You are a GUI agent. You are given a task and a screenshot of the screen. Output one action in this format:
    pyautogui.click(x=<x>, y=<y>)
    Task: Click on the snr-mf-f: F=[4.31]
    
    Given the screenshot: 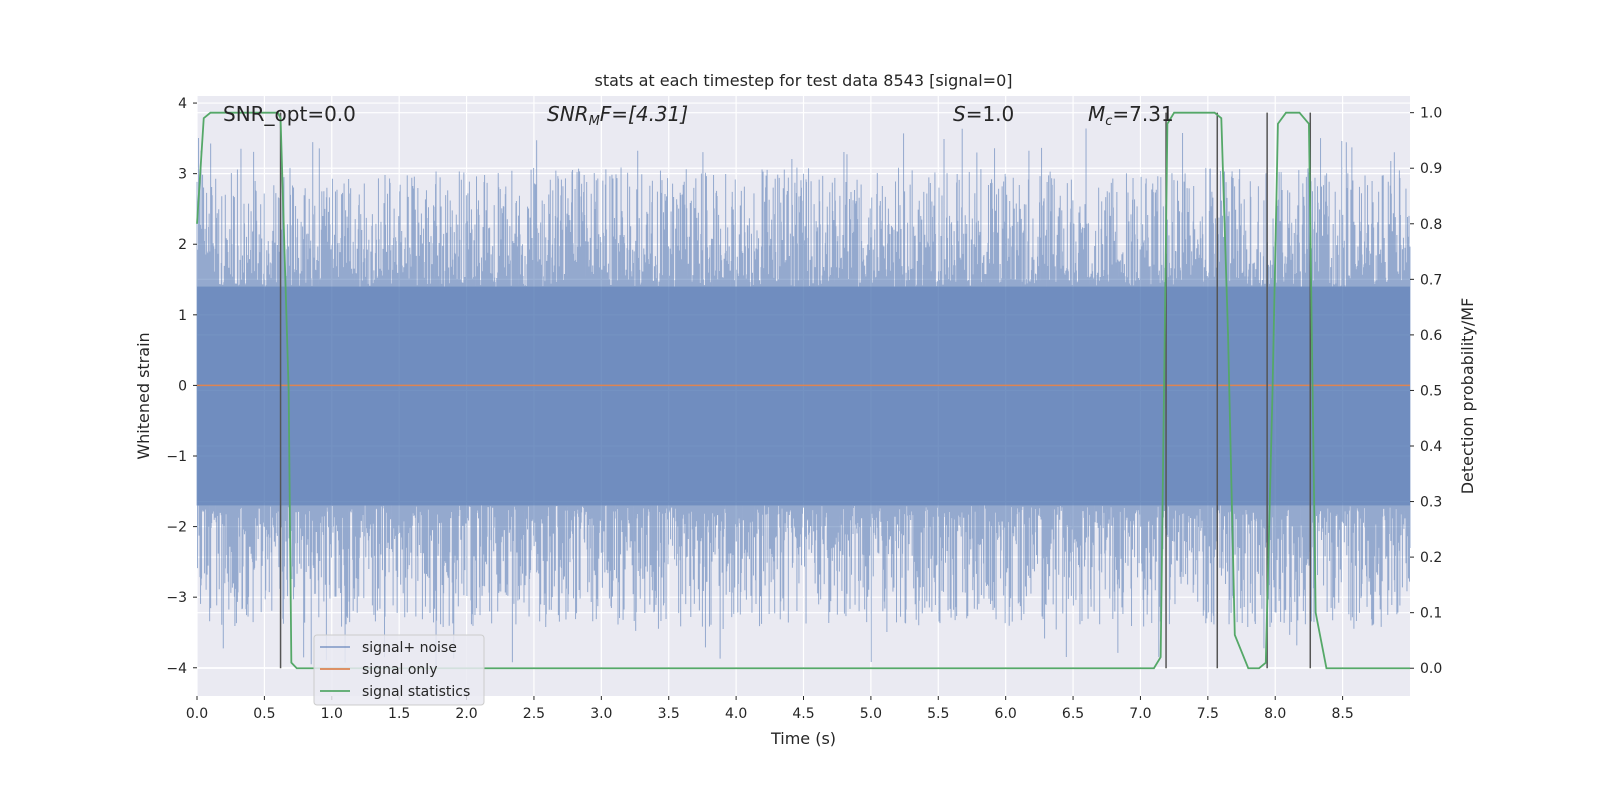 What is the action you would take?
    pyautogui.click(x=644, y=114)
    